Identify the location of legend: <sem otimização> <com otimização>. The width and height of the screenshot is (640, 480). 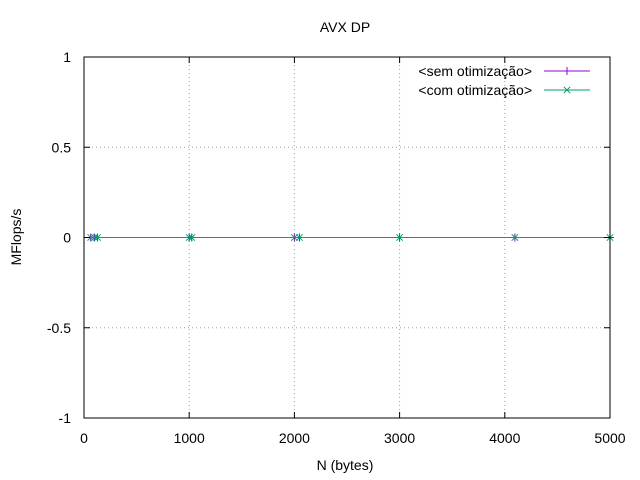
(504, 80).